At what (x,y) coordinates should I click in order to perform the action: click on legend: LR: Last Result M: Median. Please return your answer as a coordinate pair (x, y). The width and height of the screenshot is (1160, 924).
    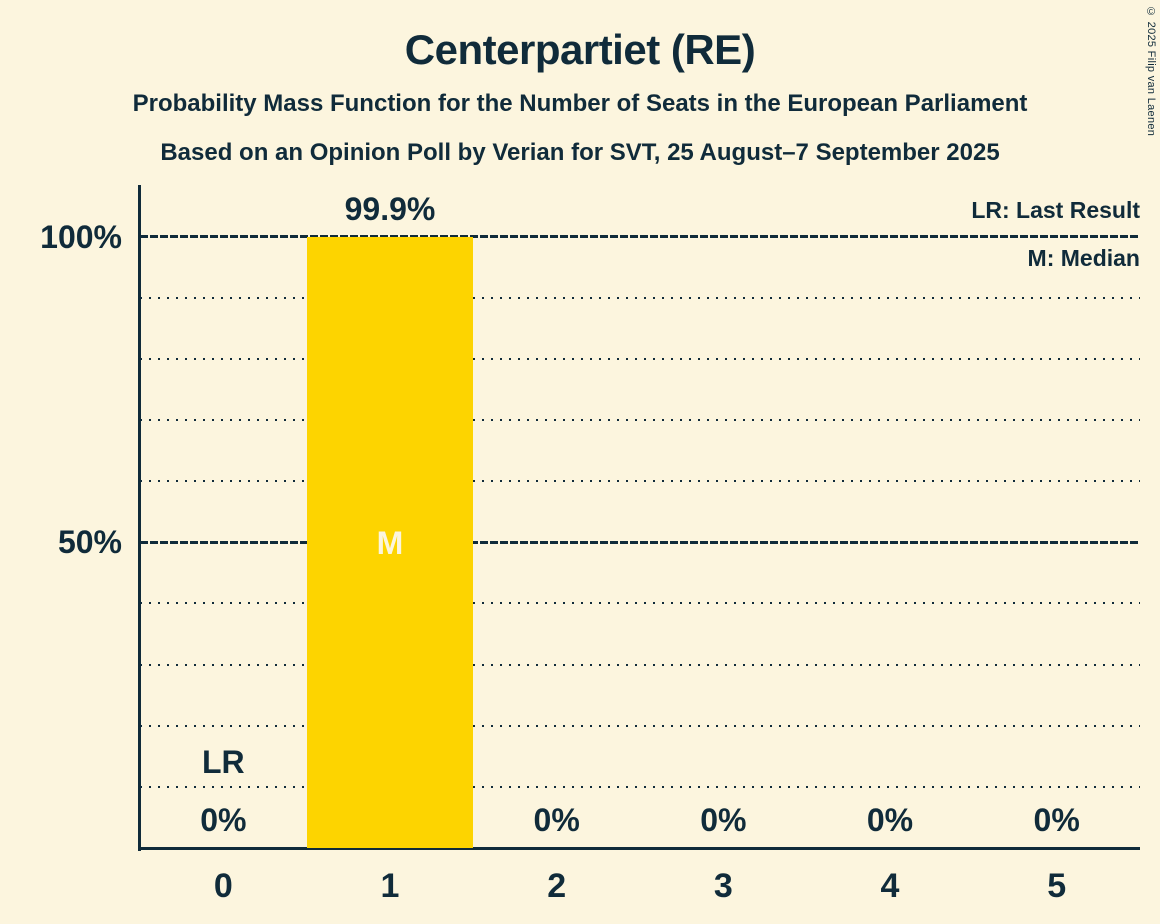
    Looking at the image, I should click on (1055, 234).